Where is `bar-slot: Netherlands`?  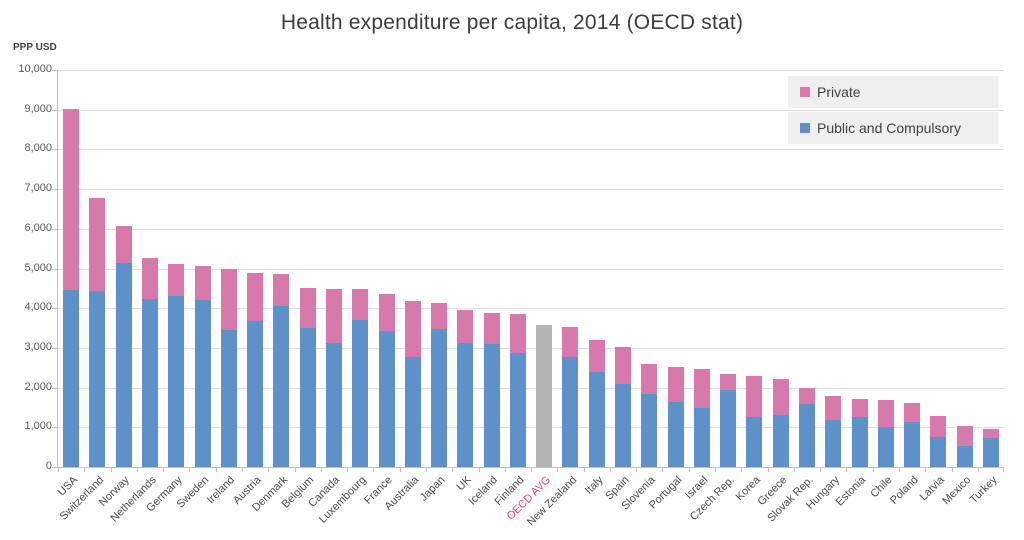 bar-slot: Netherlands is located at coordinates (135, 297).